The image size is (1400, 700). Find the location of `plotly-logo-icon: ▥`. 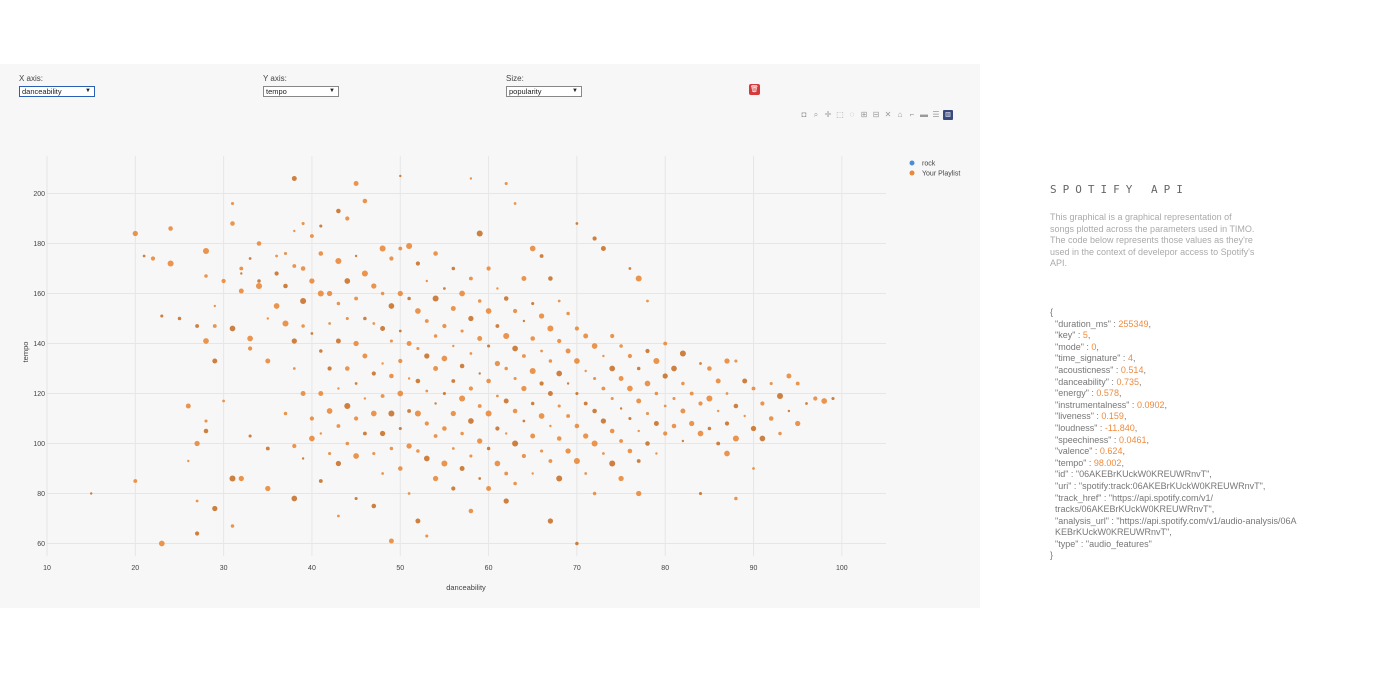

plotly-logo-icon: ▥ is located at coordinates (948, 115).